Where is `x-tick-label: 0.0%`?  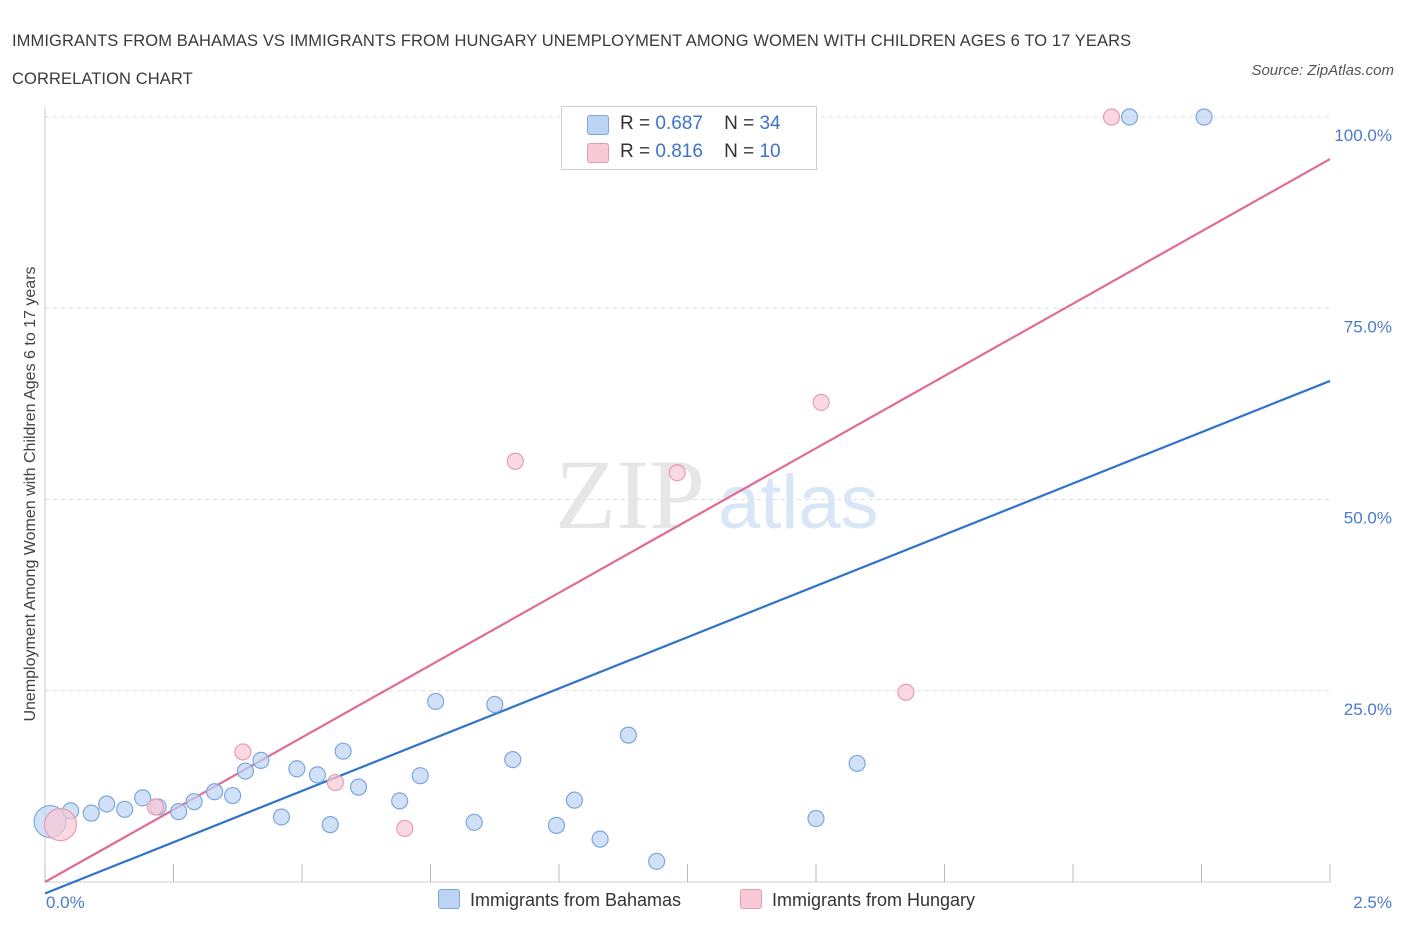 x-tick-label: 0.0% is located at coordinates (65, 902).